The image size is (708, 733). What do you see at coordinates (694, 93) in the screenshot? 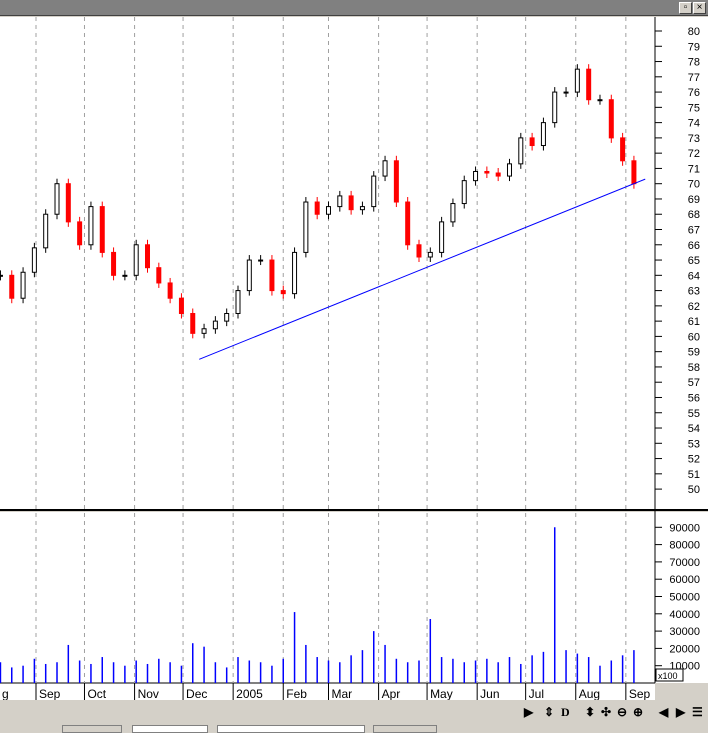
I see `price-tick-label: 76` at bounding box center [694, 93].